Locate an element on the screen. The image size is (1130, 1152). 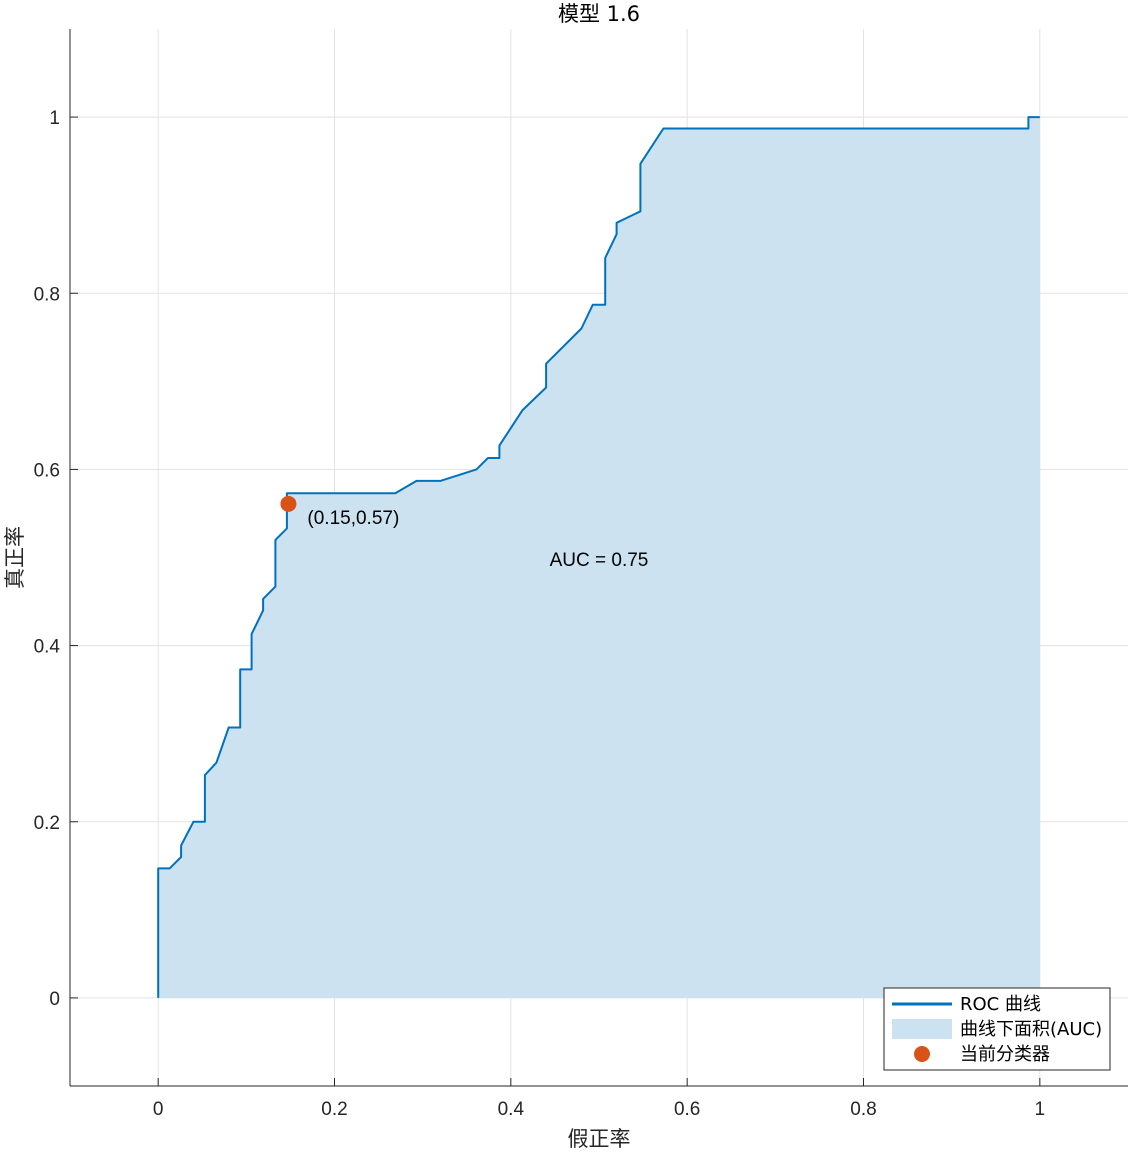
current-classifier-label: (0.15,0.57) is located at coordinates (353, 518).